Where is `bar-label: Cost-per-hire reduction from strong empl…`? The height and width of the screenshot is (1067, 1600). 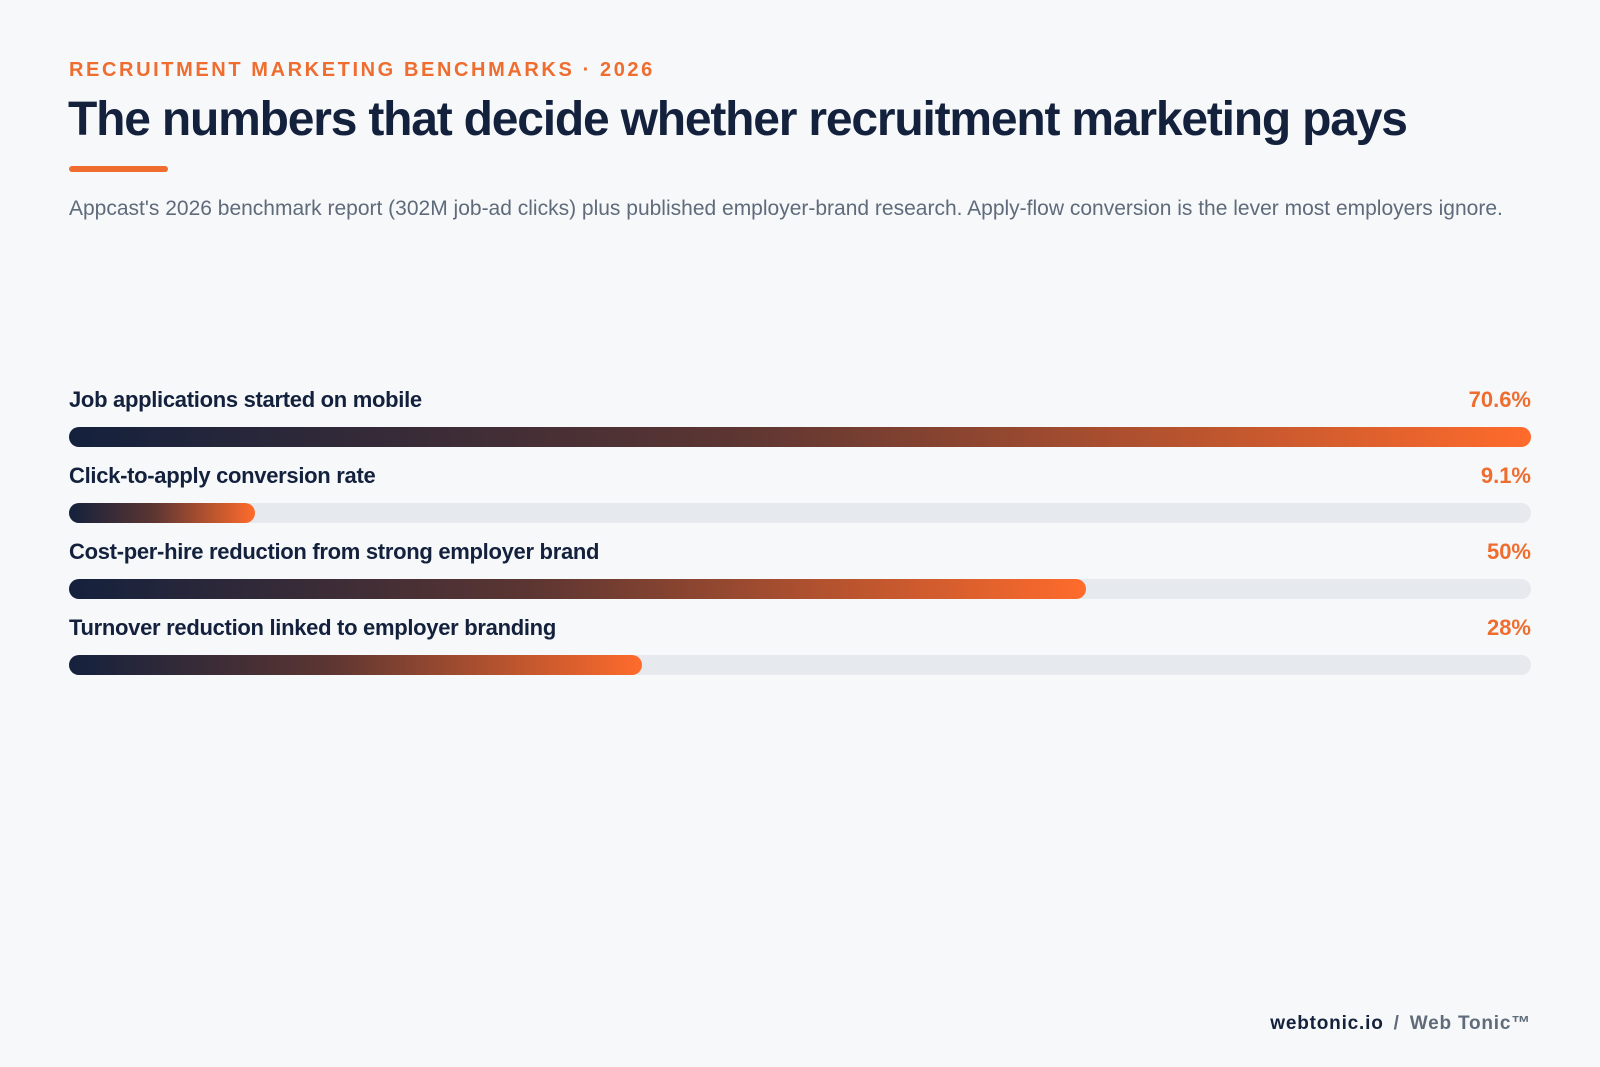
bar-label: Cost-per-hire reduction from strong empl… is located at coordinates (334, 551).